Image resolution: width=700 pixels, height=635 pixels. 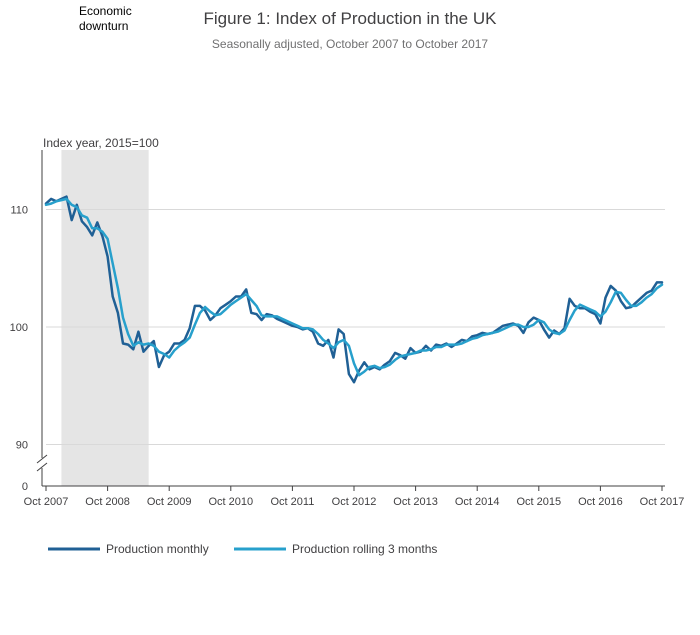 What do you see at coordinates (364, 549) in the screenshot?
I see `legend-label-rolling: Production rolling 3 months` at bounding box center [364, 549].